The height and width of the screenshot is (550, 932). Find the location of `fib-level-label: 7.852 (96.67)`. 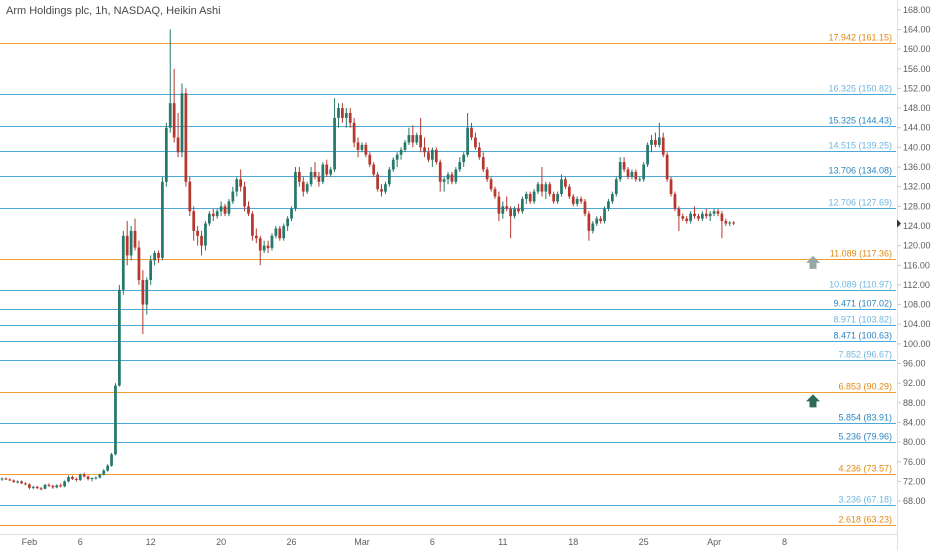

fib-level-label: 7.852 (96.67) is located at coordinates (865, 355).